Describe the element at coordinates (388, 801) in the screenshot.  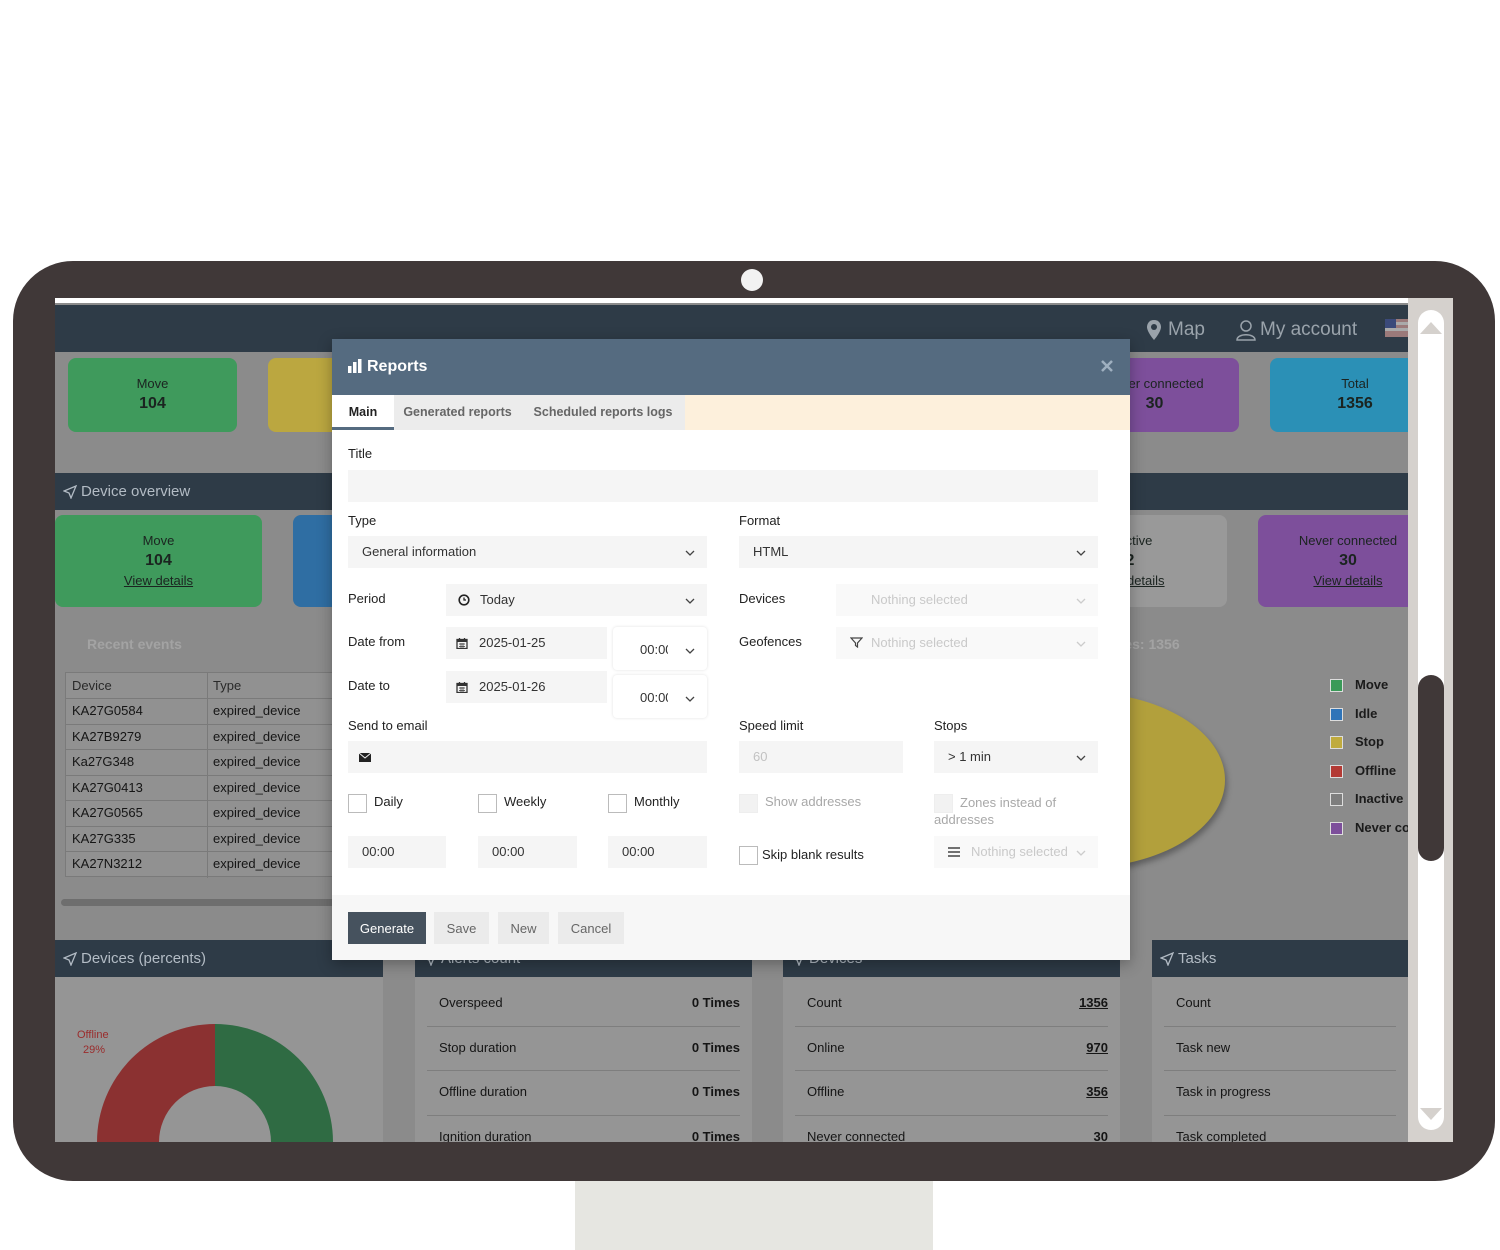
I see `field-label: Daily` at that location.